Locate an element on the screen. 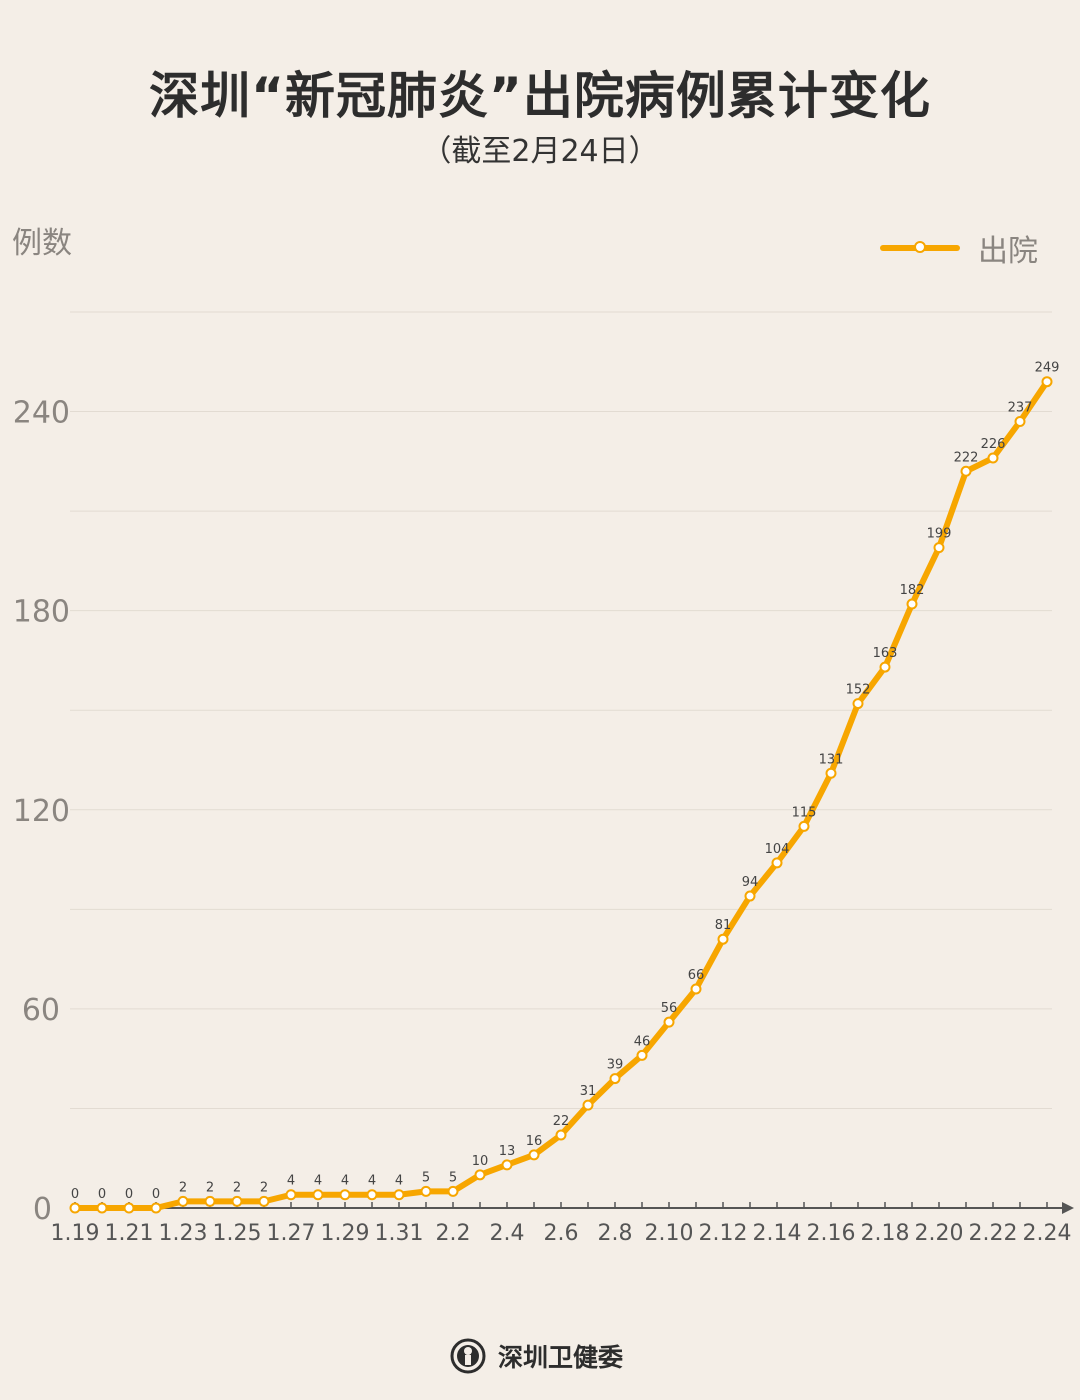 The height and width of the screenshot is (1400, 1080). data-label: 182 is located at coordinates (912, 590).